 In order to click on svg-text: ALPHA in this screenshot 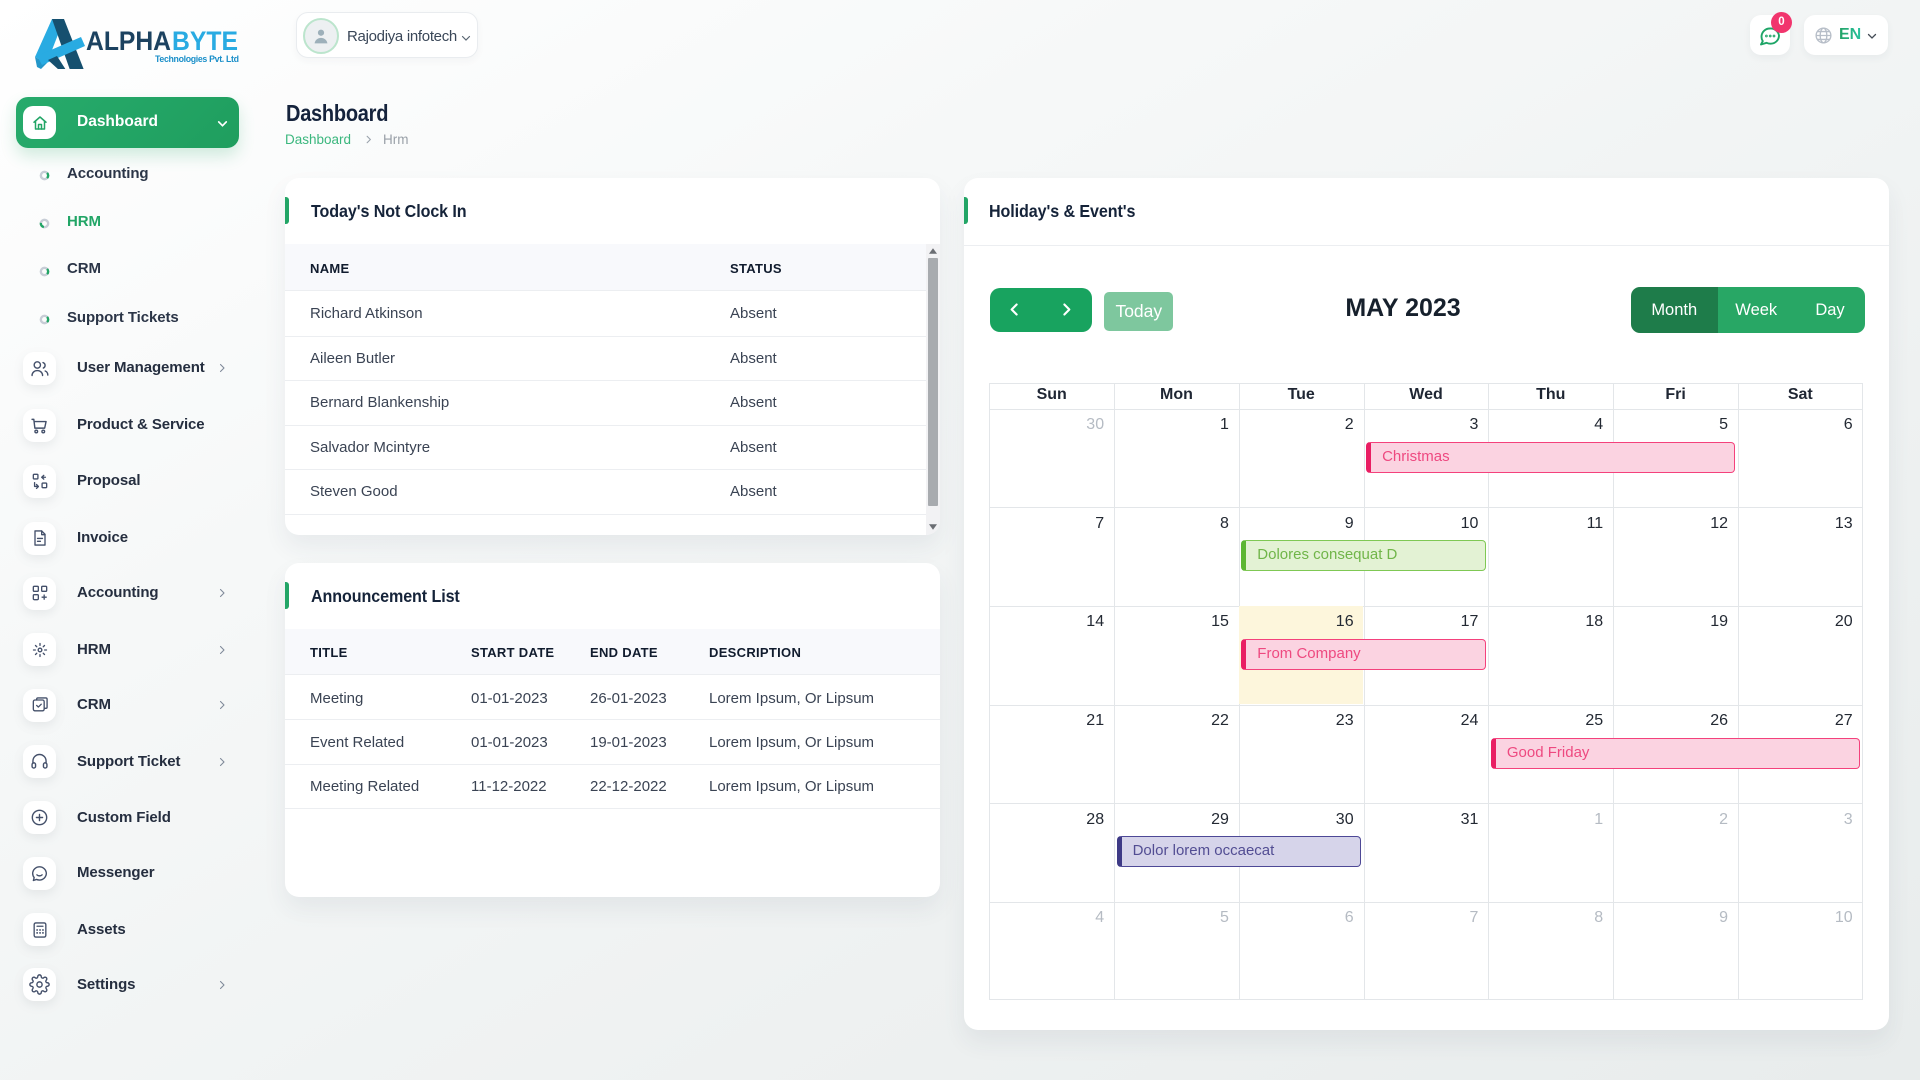, I will do `click(128, 41)`.